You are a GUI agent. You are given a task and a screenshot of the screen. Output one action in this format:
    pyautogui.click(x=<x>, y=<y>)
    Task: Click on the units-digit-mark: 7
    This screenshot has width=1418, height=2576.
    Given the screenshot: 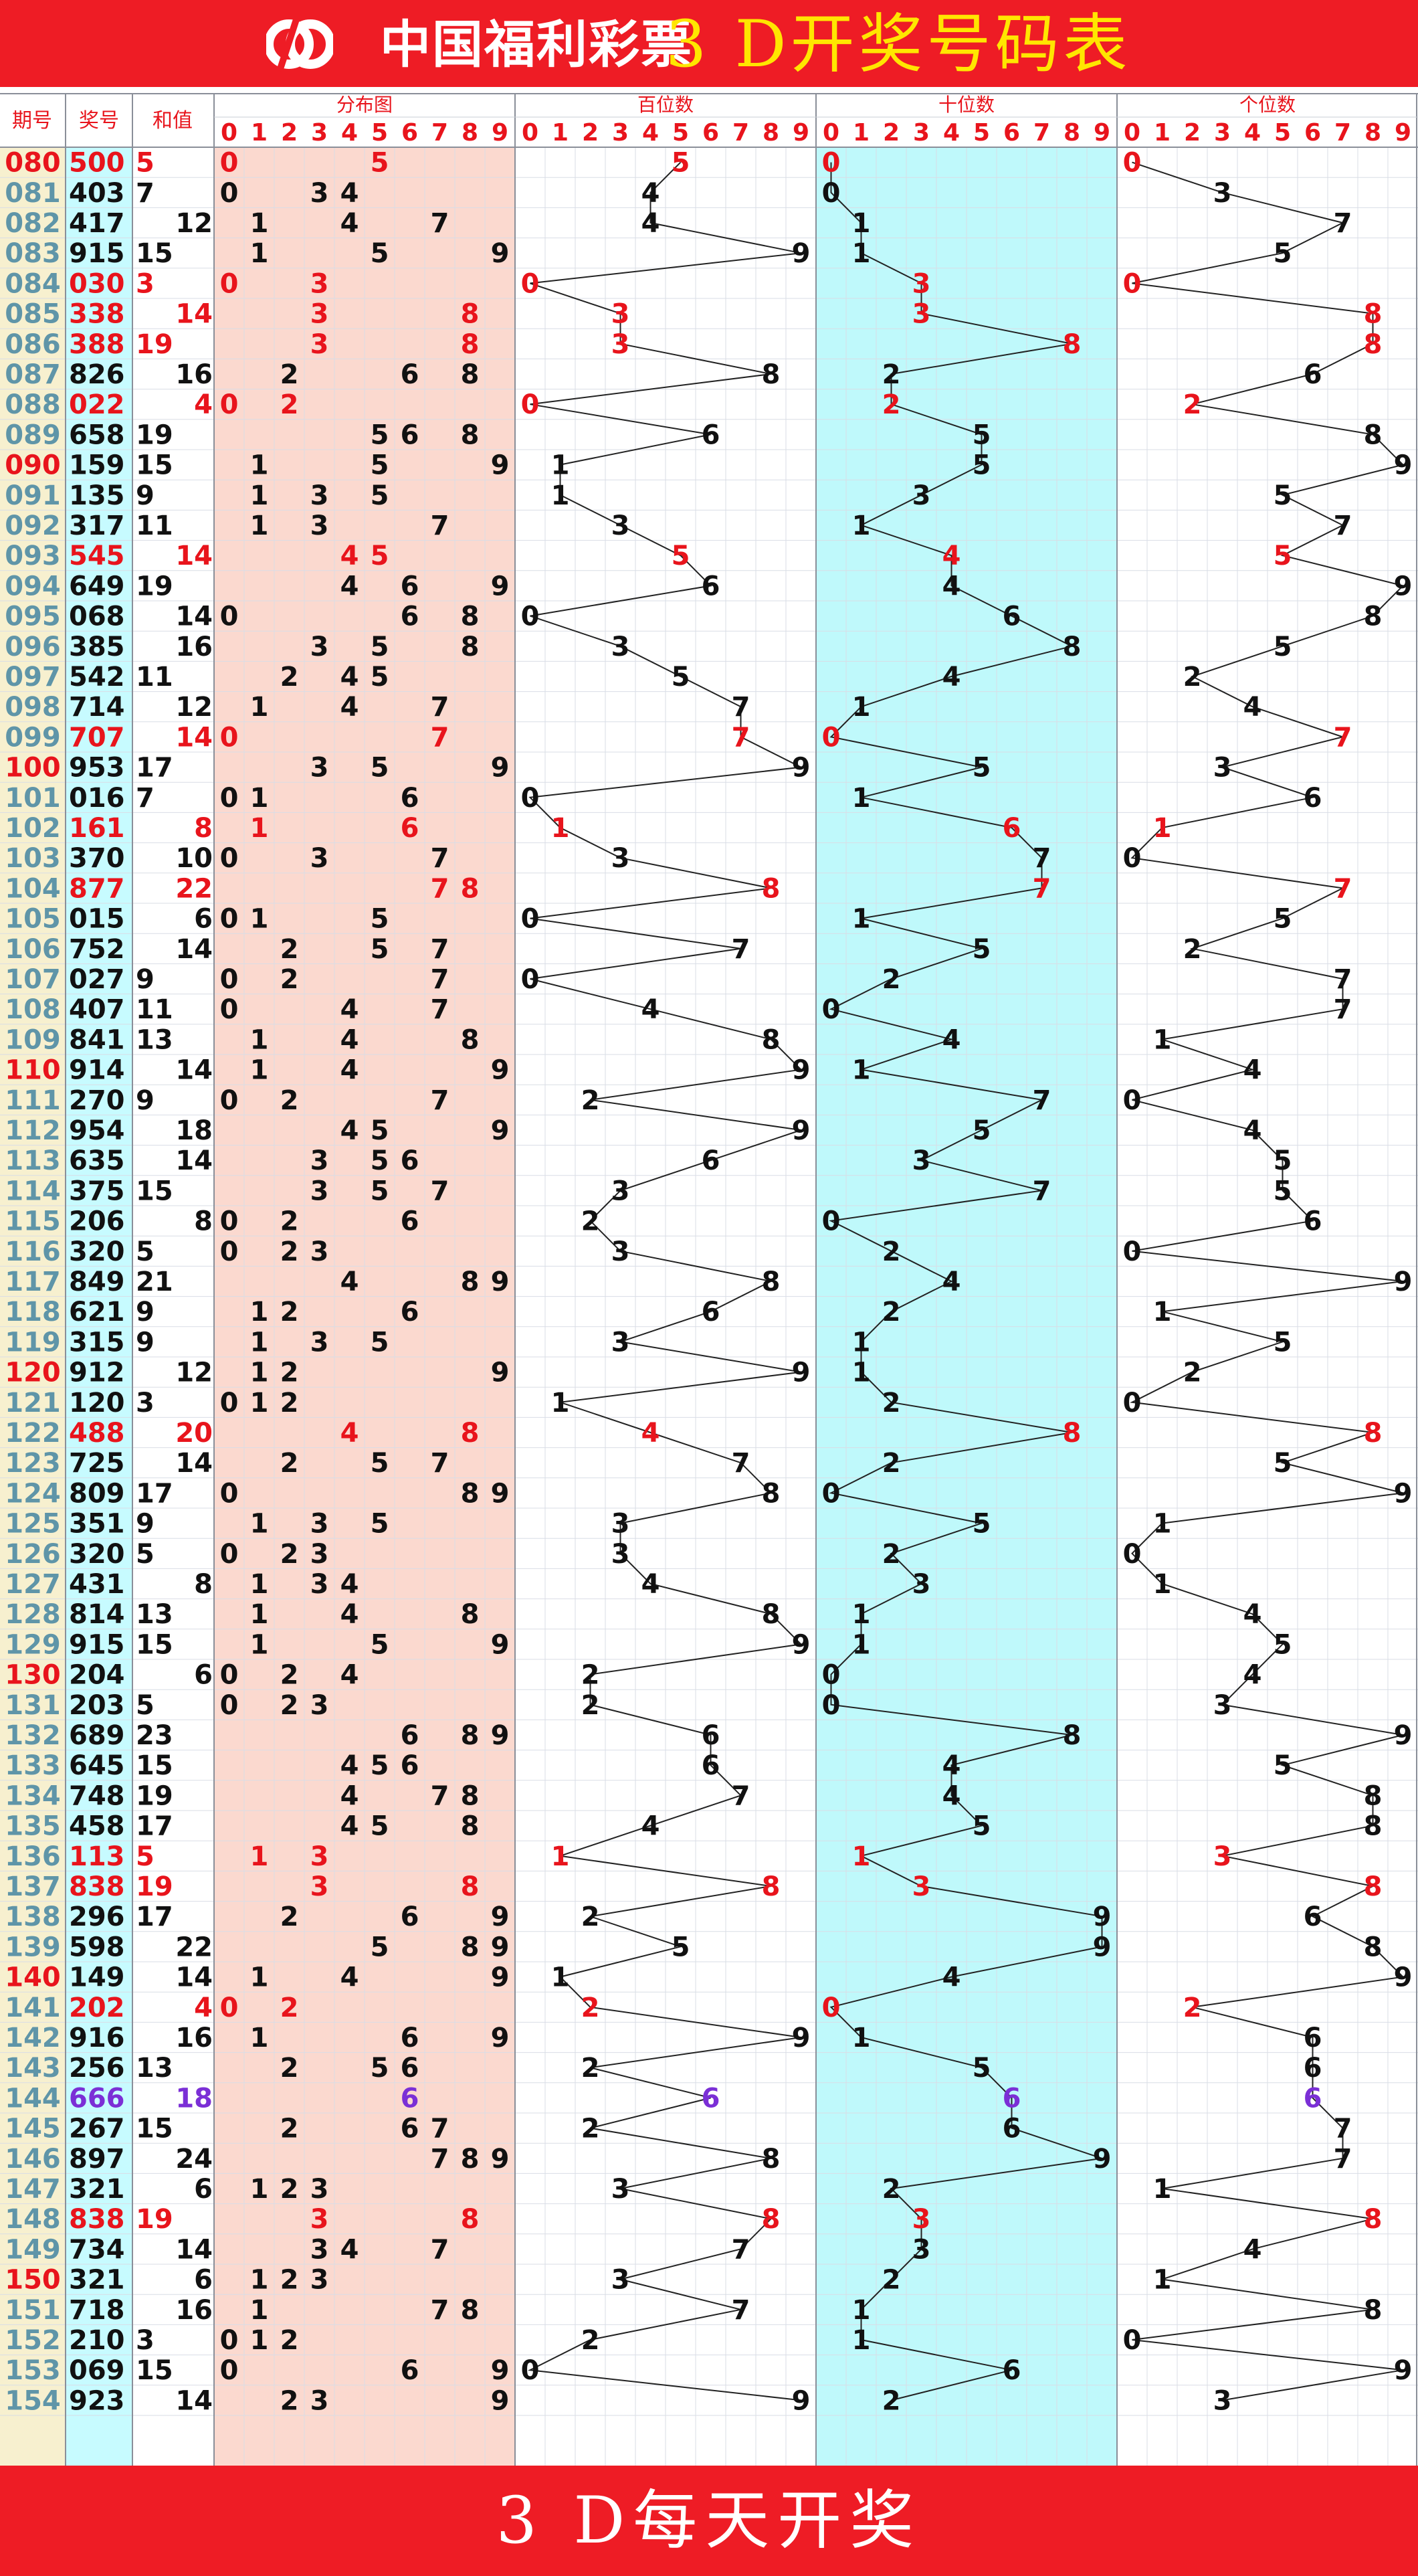 What is the action you would take?
    pyautogui.click(x=1343, y=526)
    